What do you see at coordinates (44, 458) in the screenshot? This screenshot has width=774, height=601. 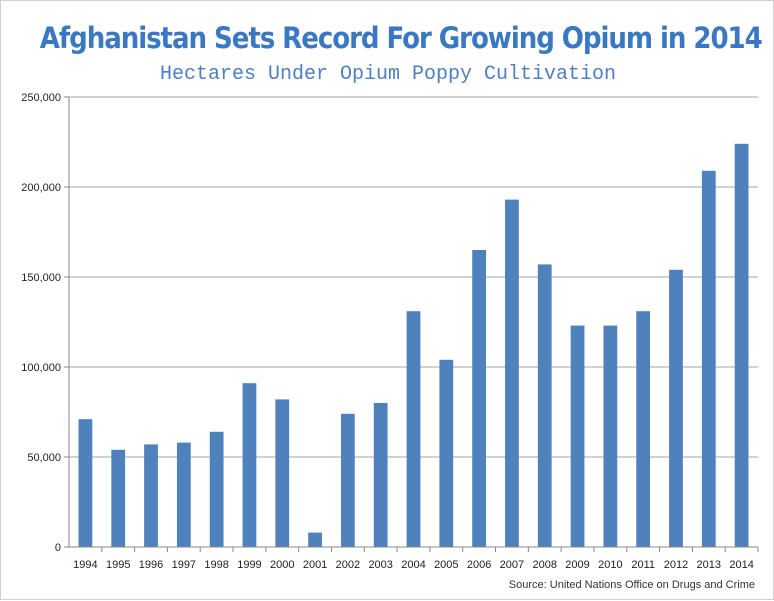 I see `y-tick-label: 50,000` at bounding box center [44, 458].